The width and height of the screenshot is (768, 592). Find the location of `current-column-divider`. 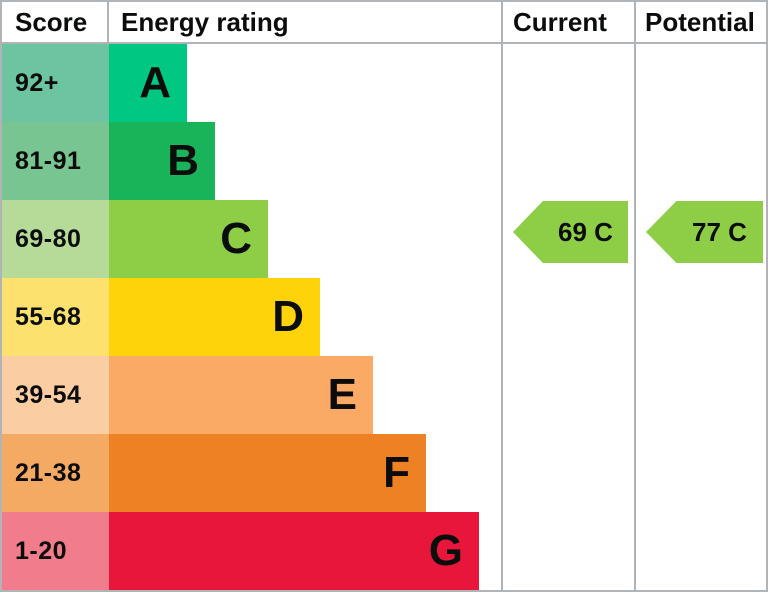

current-column-divider is located at coordinates (502, 296).